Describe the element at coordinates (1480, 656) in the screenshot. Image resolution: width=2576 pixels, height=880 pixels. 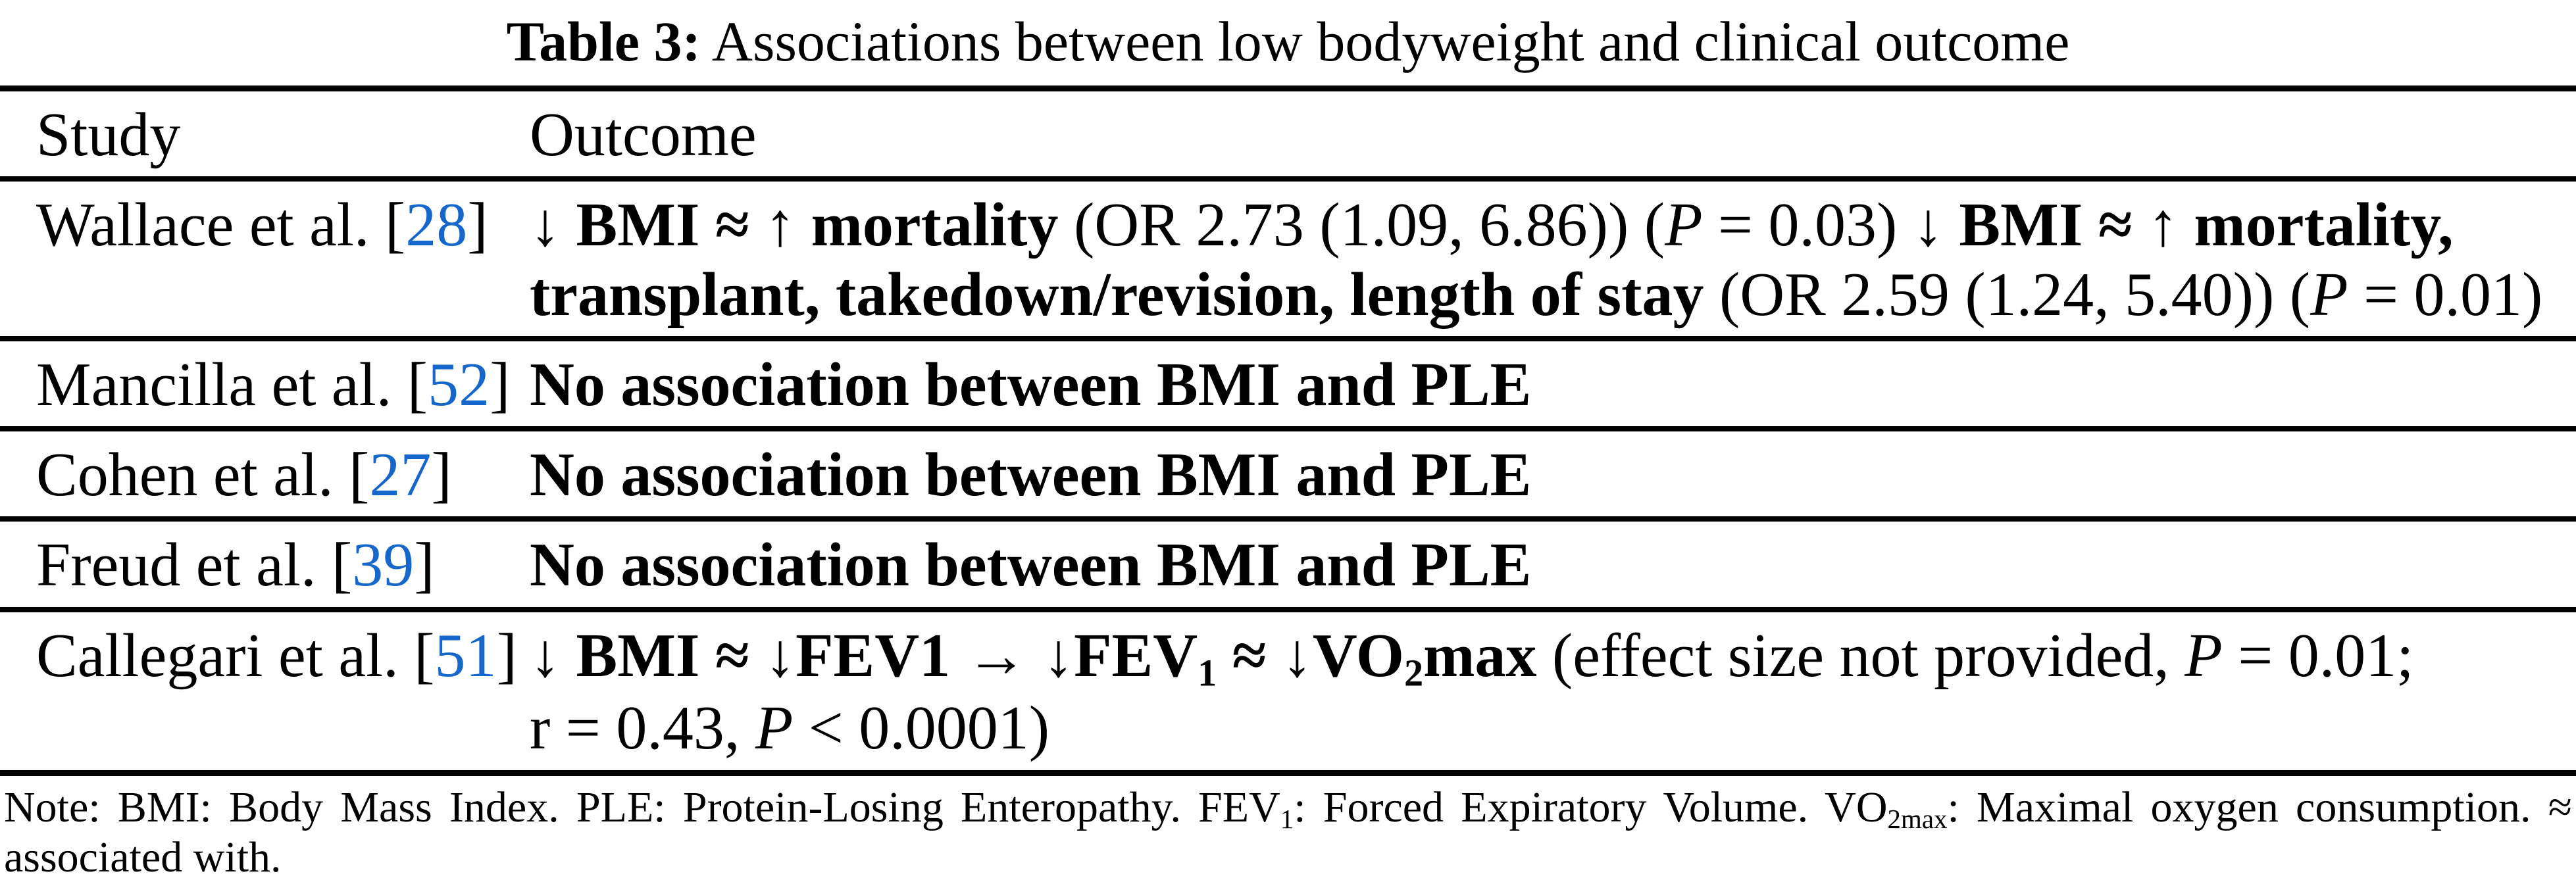
I see `text-segment: max` at that location.